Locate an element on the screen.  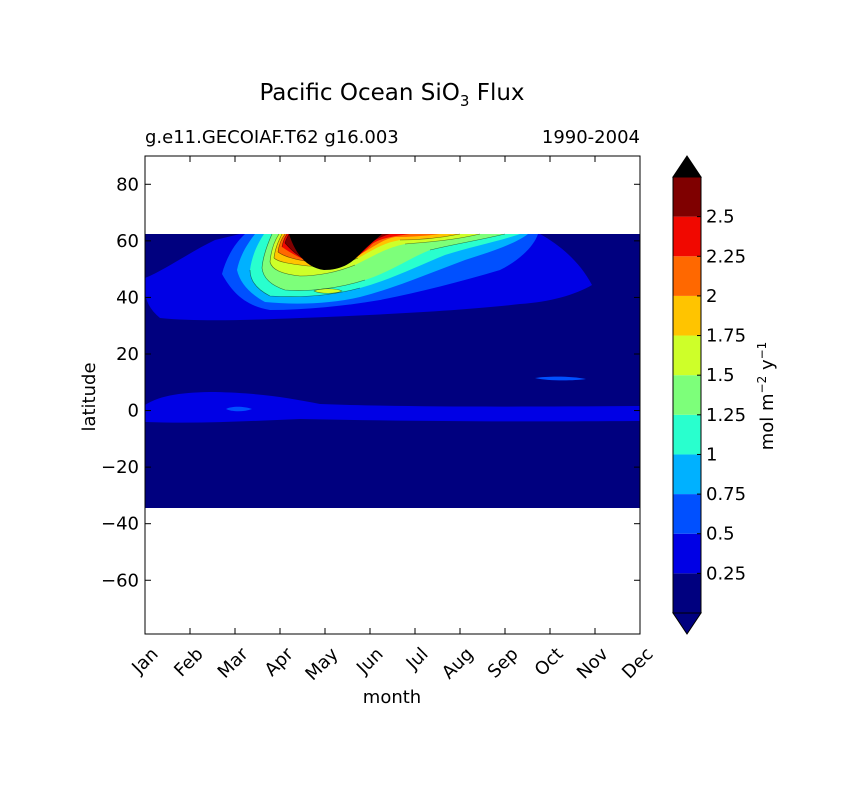
colorbar-label-mid: y is located at coordinates (767, 367).